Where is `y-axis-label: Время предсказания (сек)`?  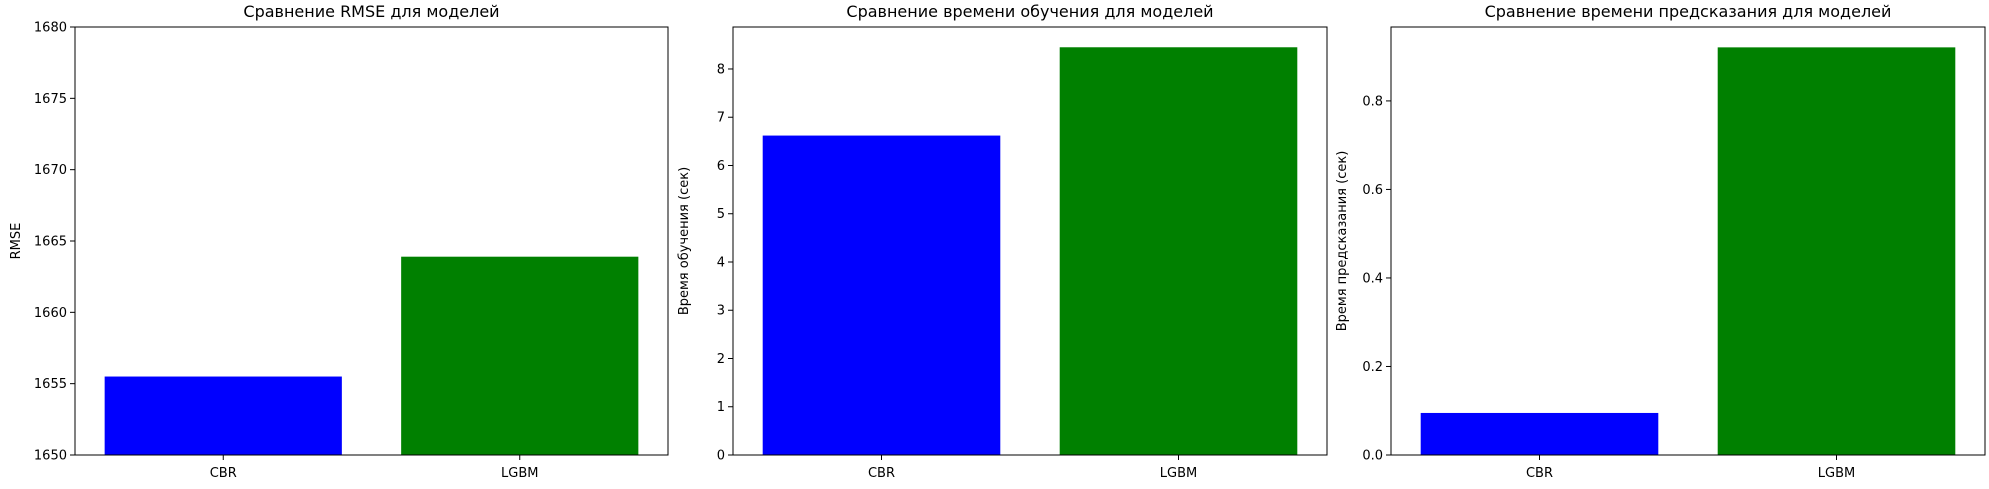
y-axis-label: Время предсказания (сек) is located at coordinates (1342, 241).